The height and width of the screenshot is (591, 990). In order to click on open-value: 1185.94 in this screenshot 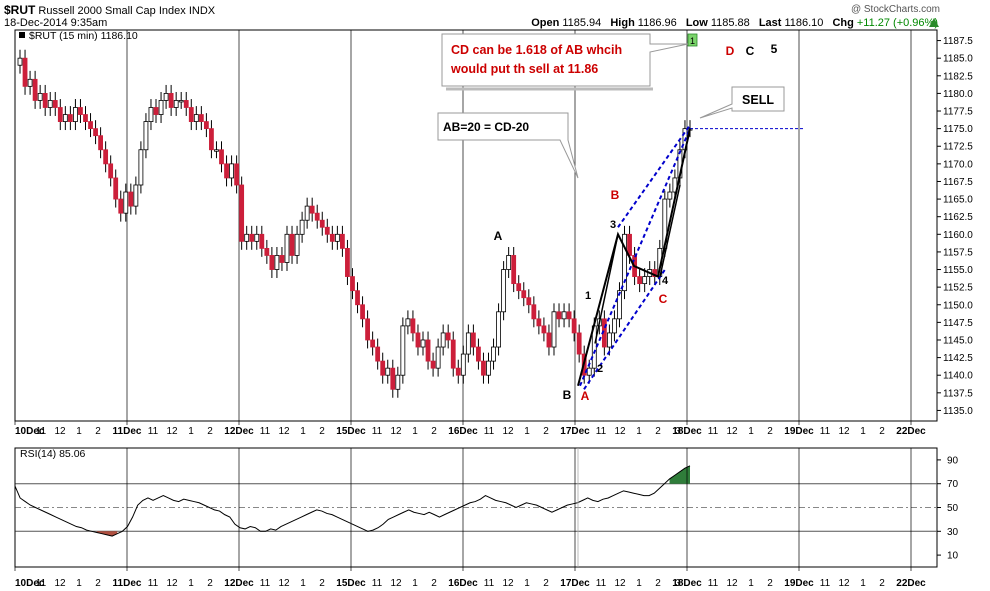, I will do `click(582, 23)`.